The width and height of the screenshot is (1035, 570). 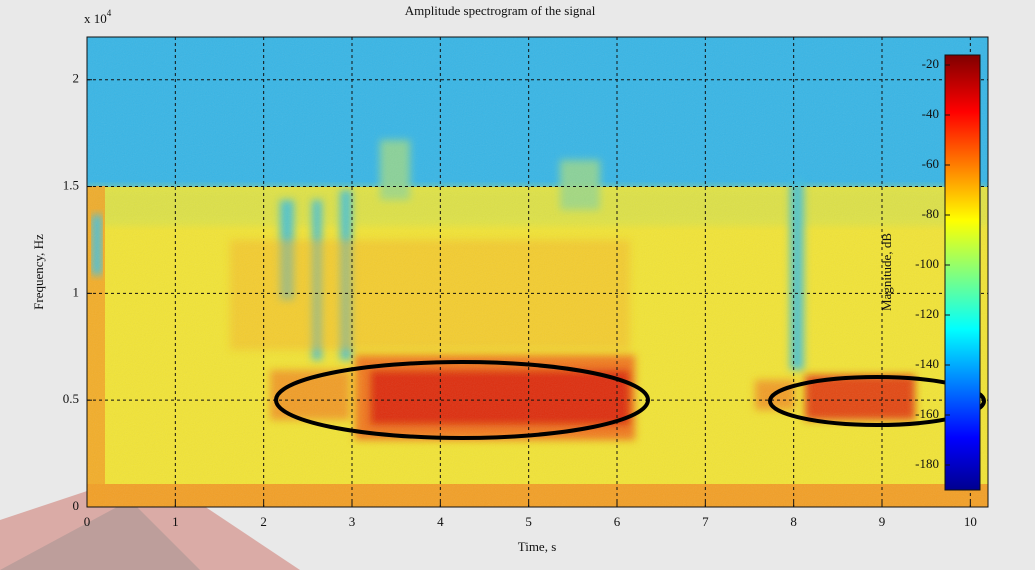 I want to click on y-multiplier-exponent: 4, so click(x=109, y=13).